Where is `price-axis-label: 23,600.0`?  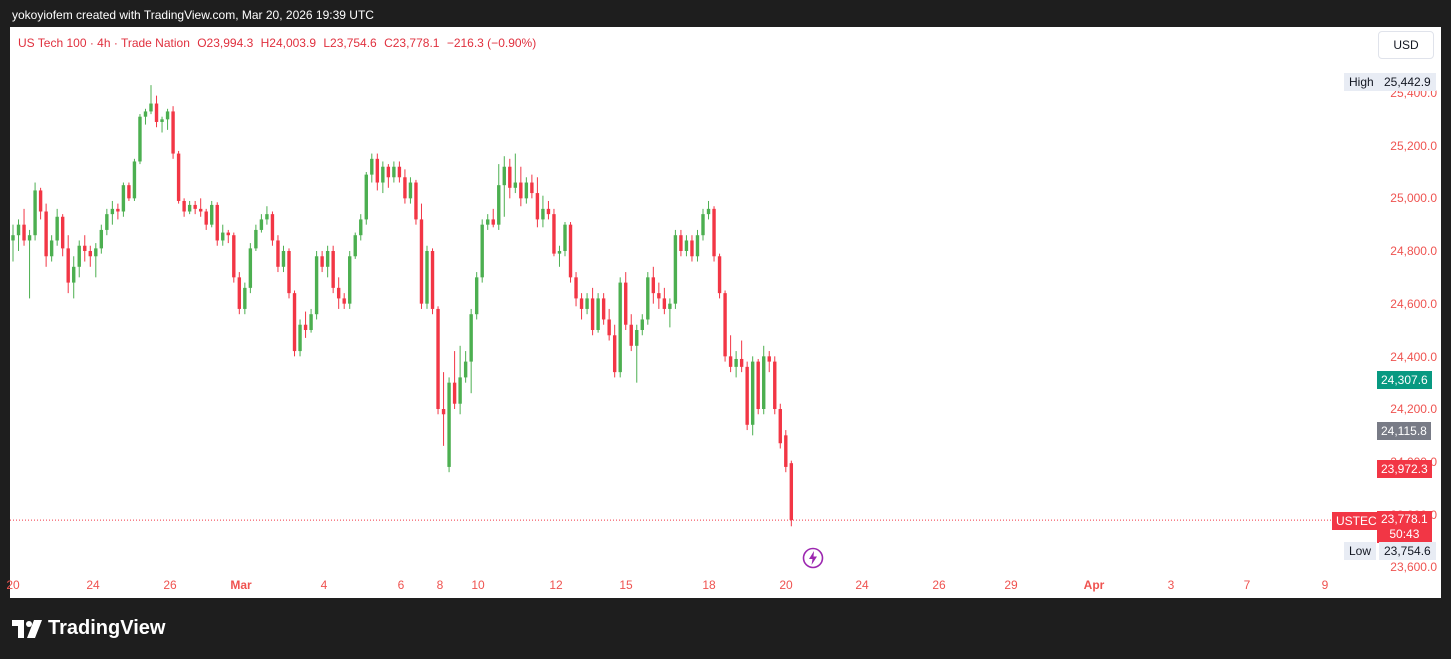 price-axis-label: 23,600.0 is located at coordinates (1413, 567).